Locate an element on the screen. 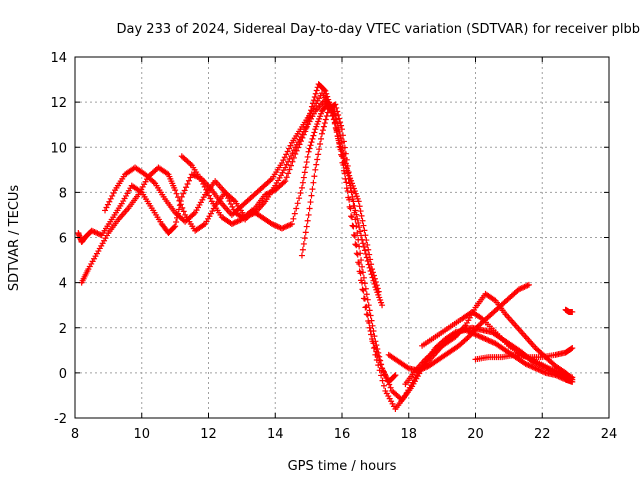 The height and width of the screenshot is (480, 640). x-tick-label: 18 is located at coordinates (408, 434).